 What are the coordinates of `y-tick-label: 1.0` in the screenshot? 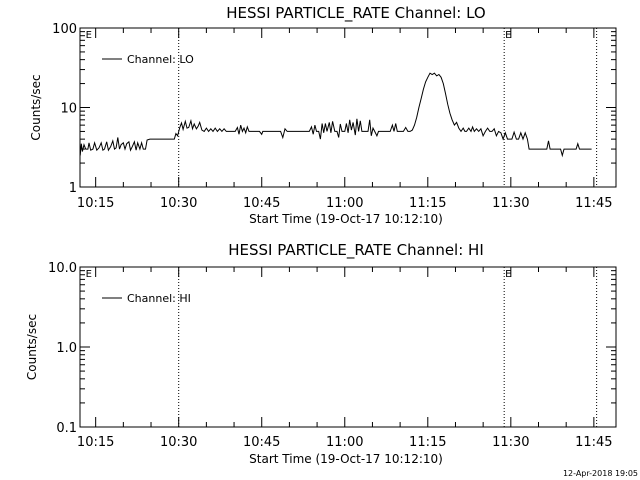 It's located at (66, 348).